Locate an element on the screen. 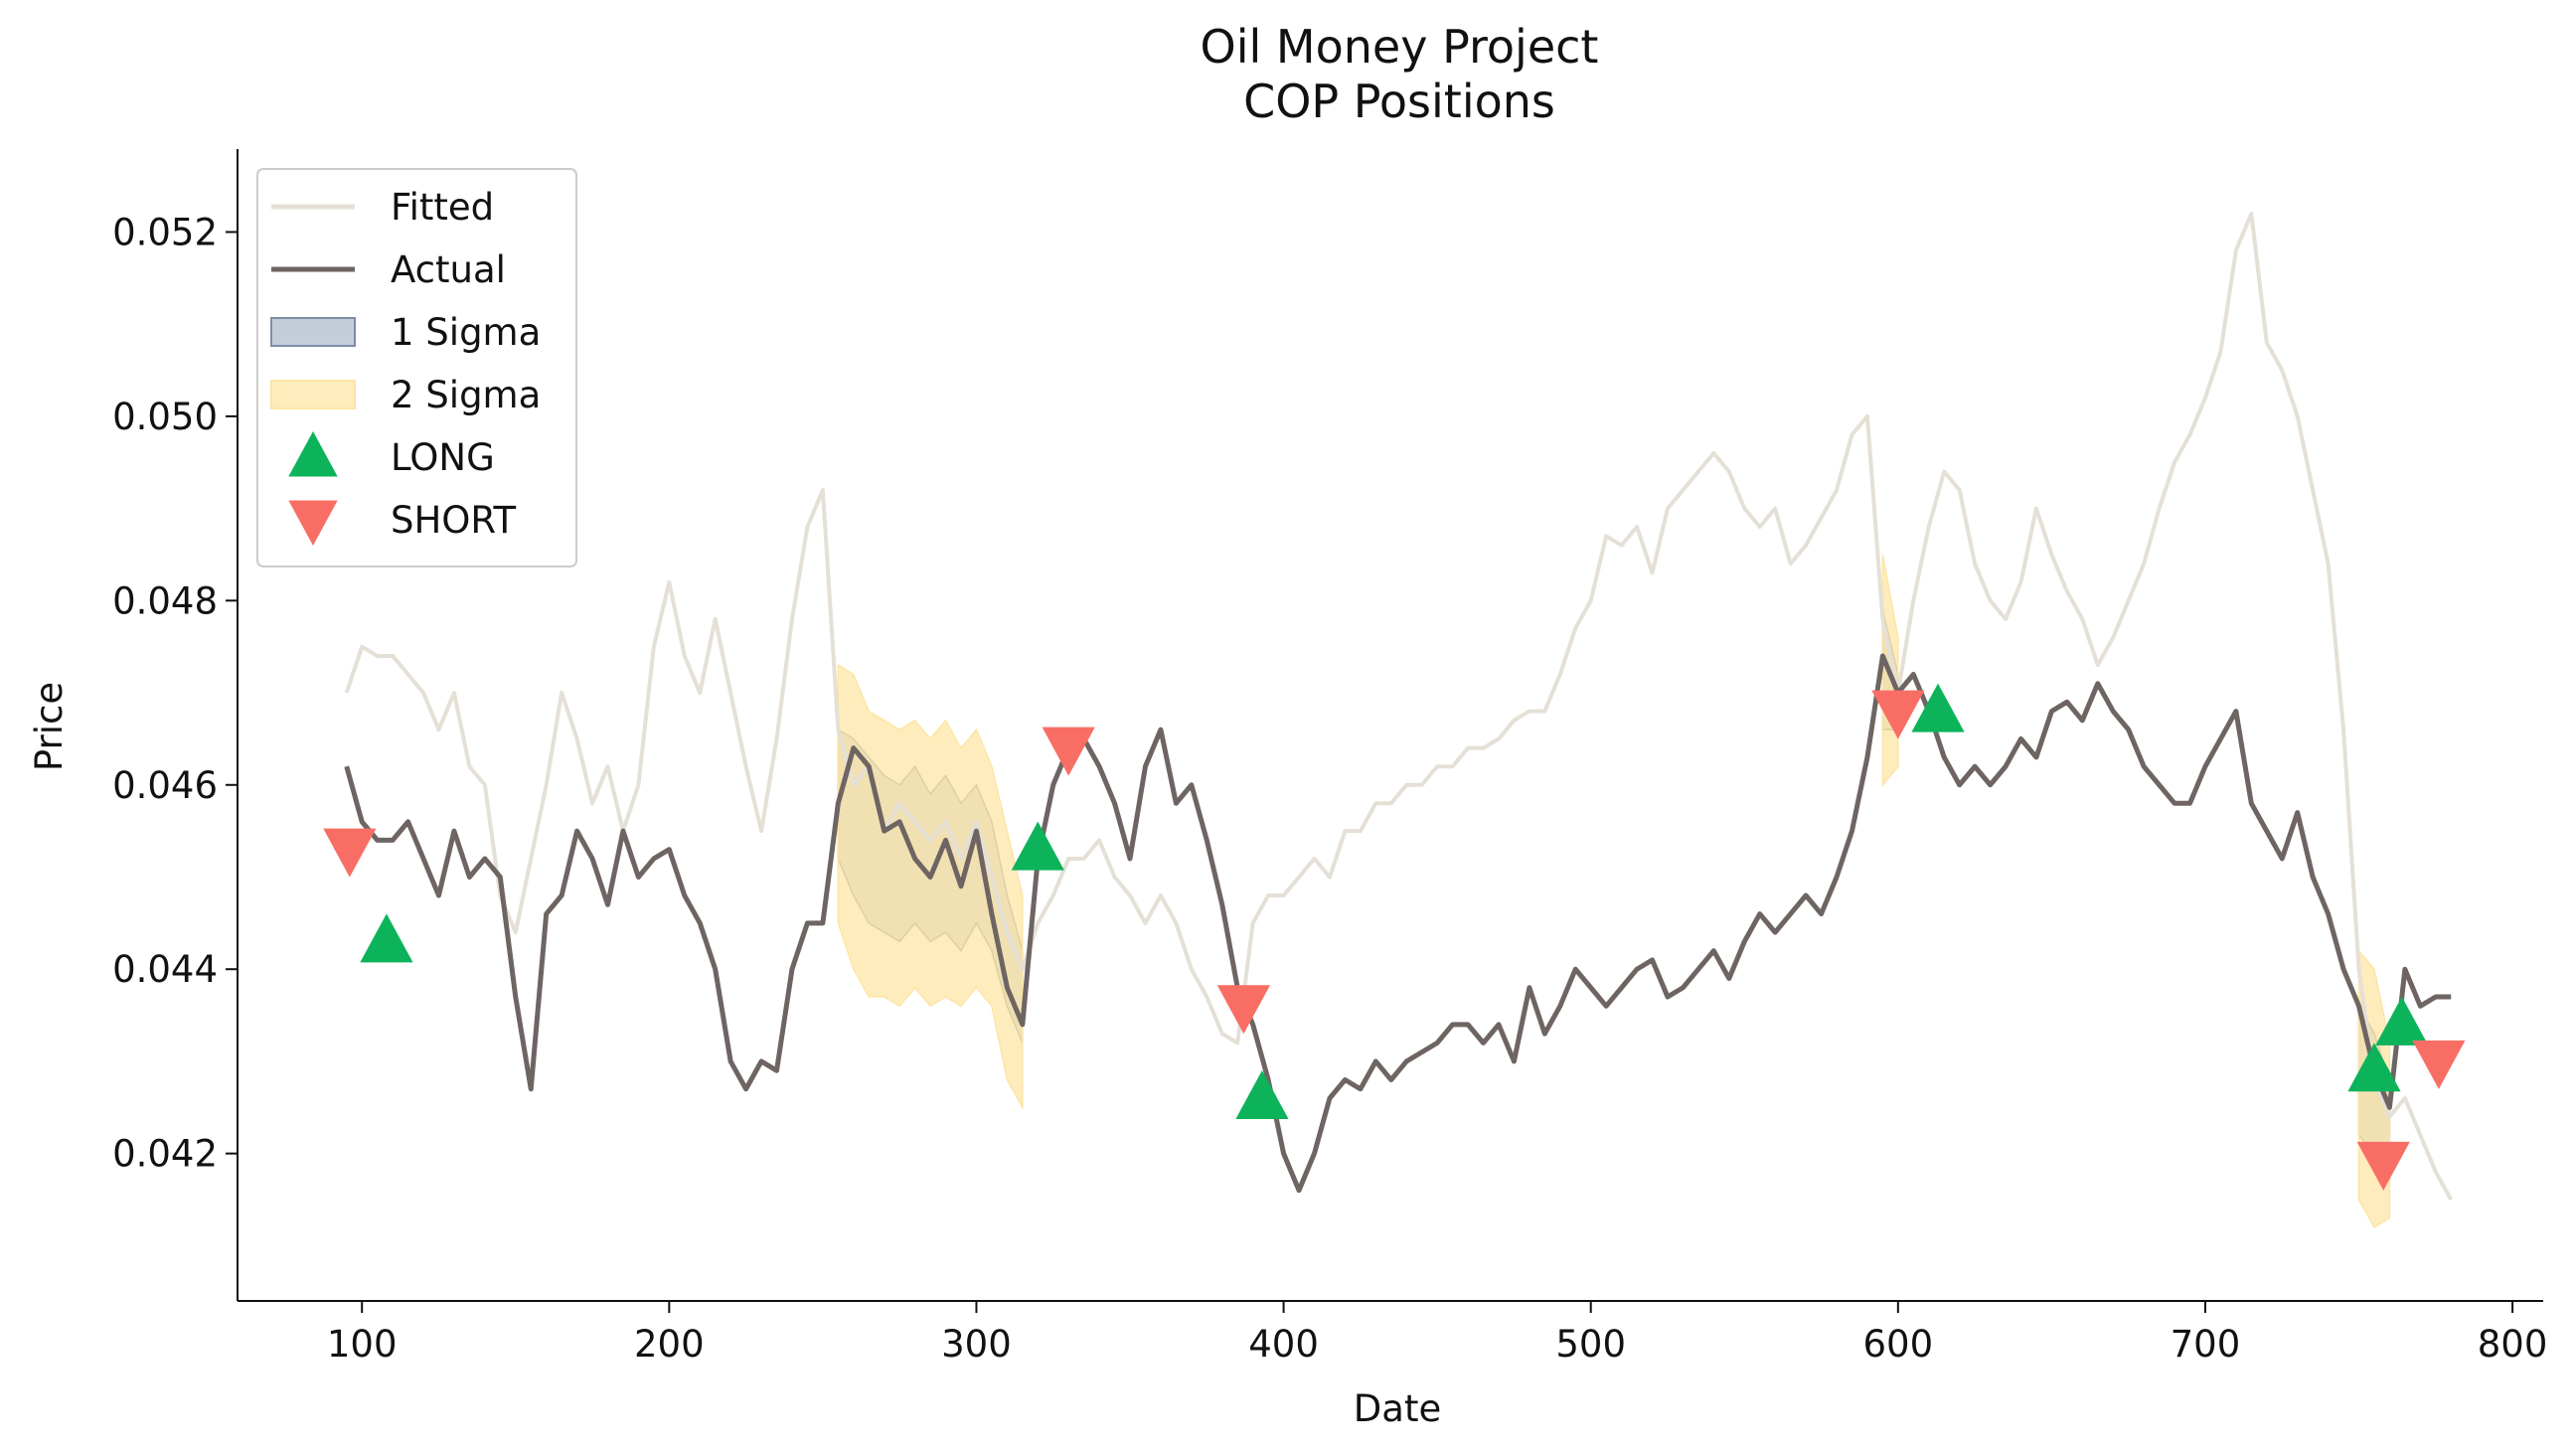 This screenshot has height=1454, width=2576. legend-label: Fitted is located at coordinates (442, 208).